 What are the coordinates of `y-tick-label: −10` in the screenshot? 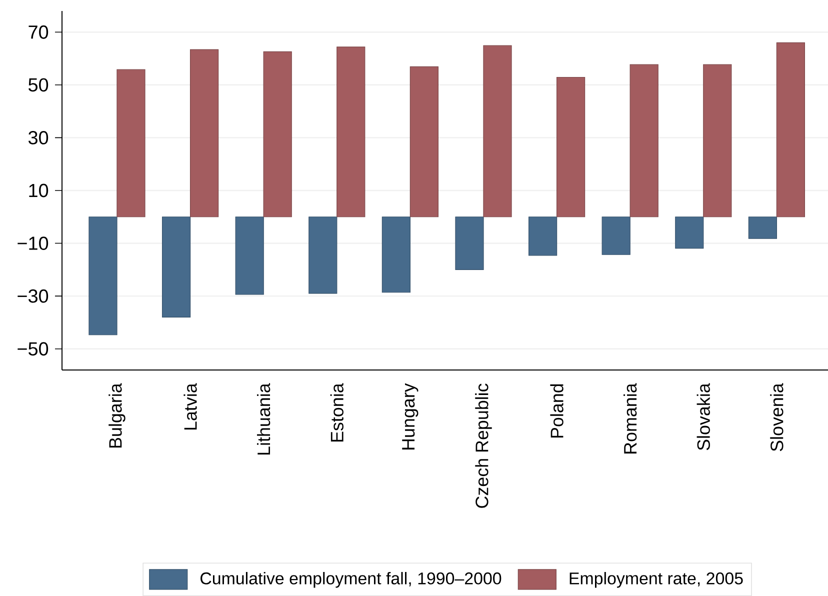 It's located at (33, 243).